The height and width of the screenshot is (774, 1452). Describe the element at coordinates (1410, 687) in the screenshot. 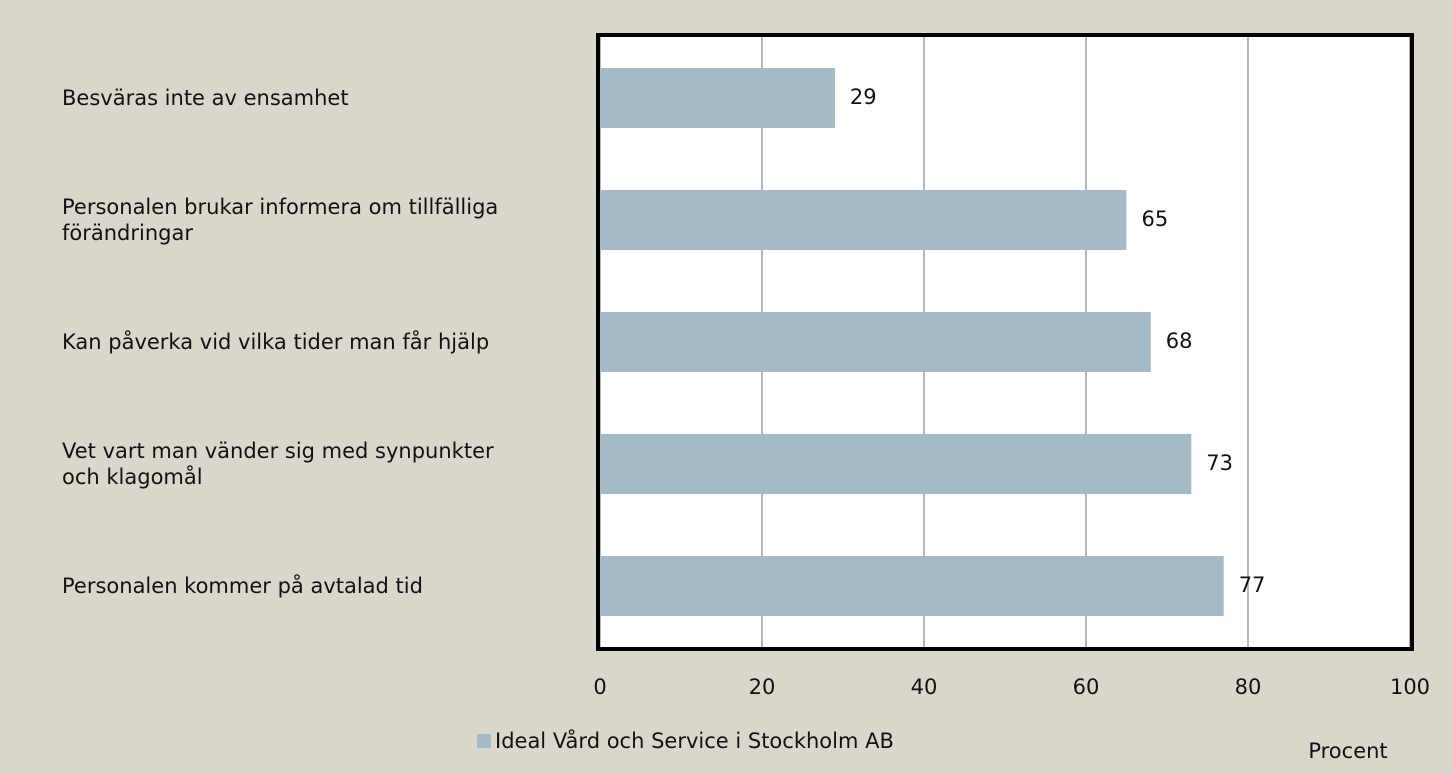

I see `x-tick-label: 100` at that location.